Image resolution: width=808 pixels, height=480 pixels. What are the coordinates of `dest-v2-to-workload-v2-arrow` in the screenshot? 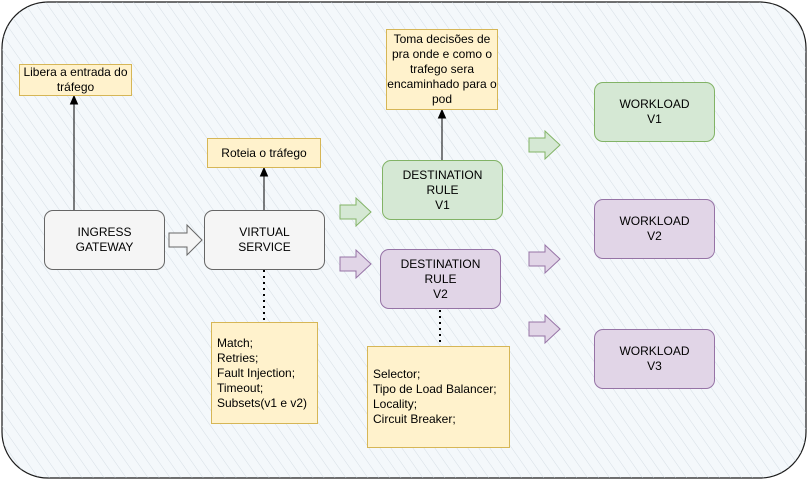 It's located at (544, 259).